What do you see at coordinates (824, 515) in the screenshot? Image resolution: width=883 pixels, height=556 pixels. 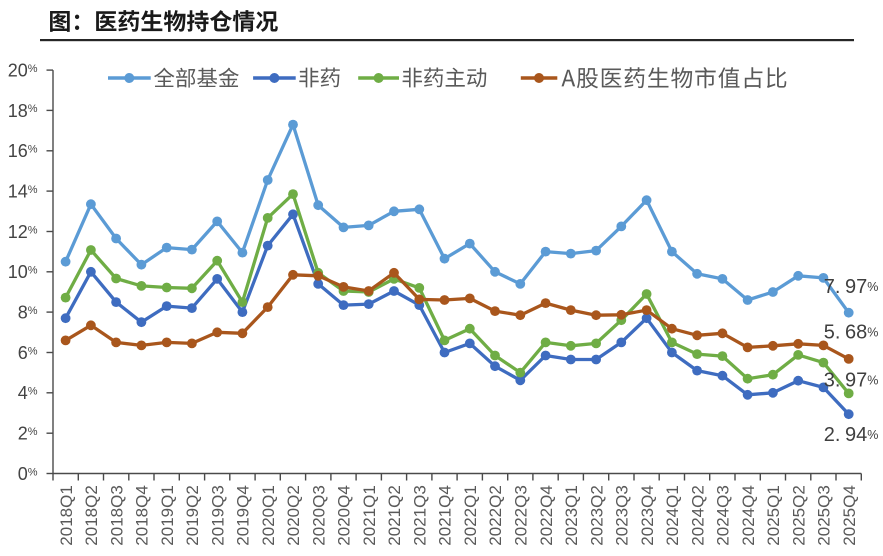 I see `svg-text: 2025Q3` at bounding box center [824, 515].